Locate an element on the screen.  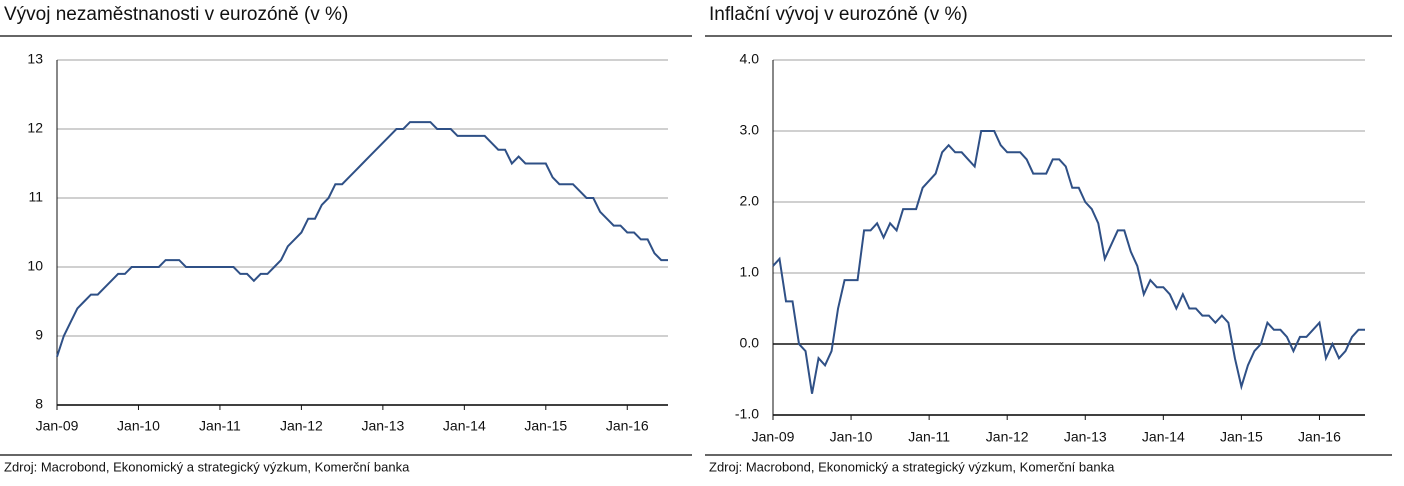
y-tick-label: 10 is located at coordinates (35, 266).